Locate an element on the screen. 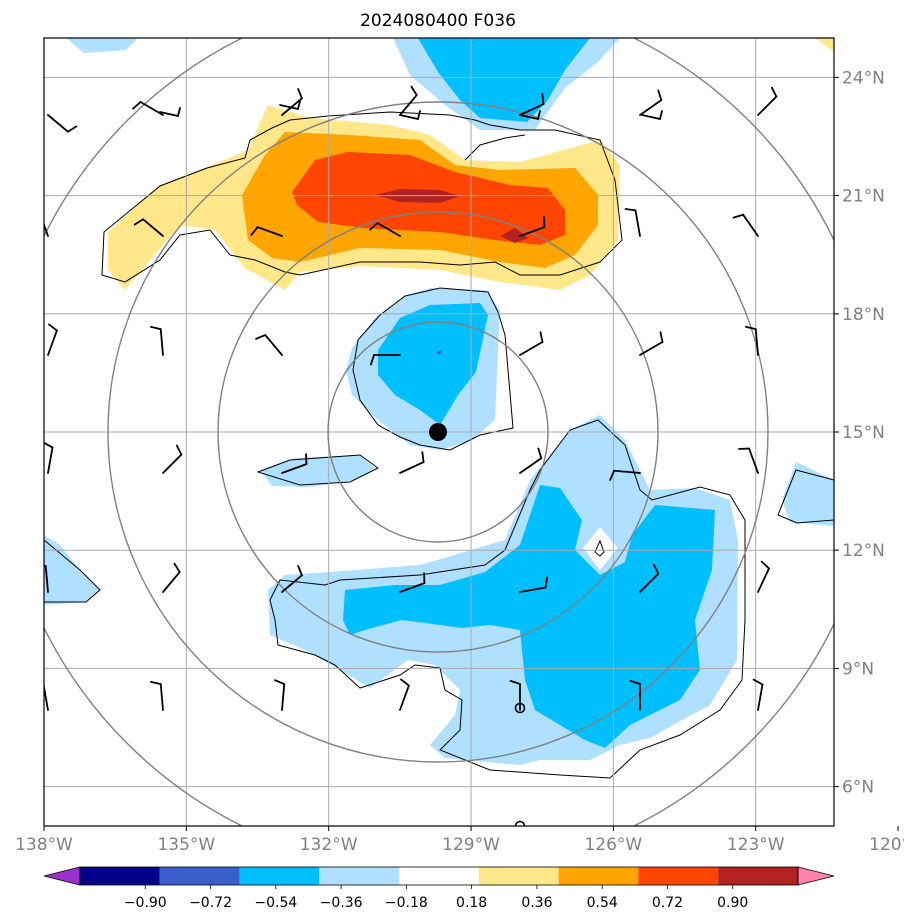 This screenshot has height=924, width=904. lat-tick-label: 6°N is located at coordinates (858, 788).